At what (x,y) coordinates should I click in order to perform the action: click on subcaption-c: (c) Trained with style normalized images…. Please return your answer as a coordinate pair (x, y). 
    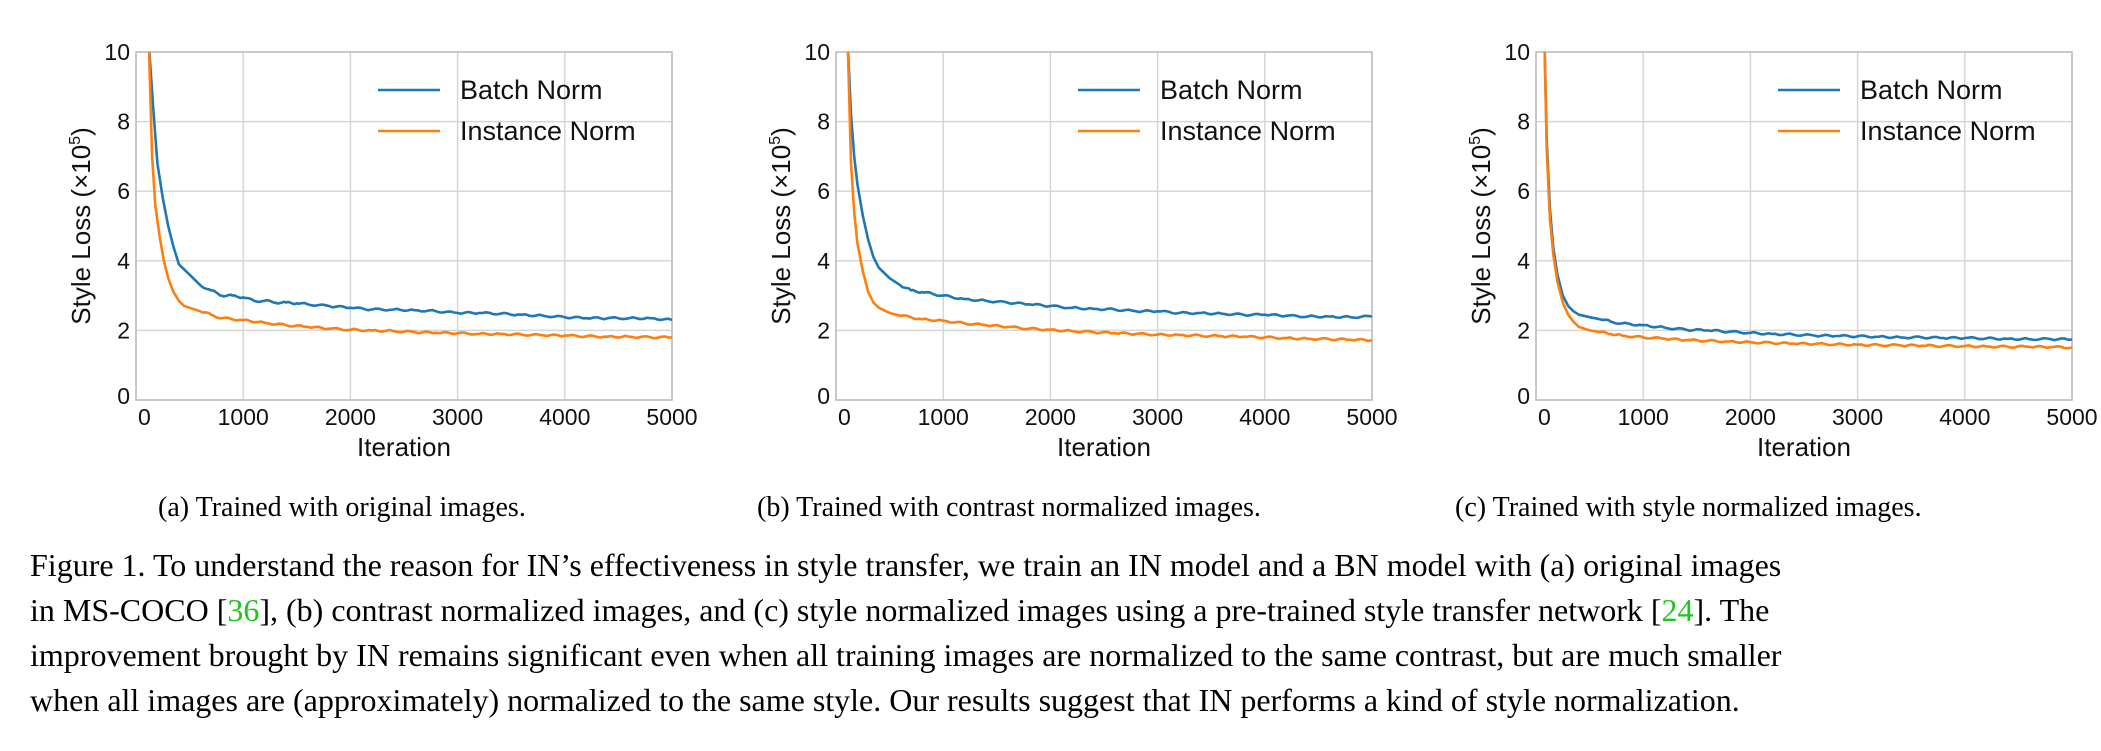
    Looking at the image, I should click on (1688, 507).